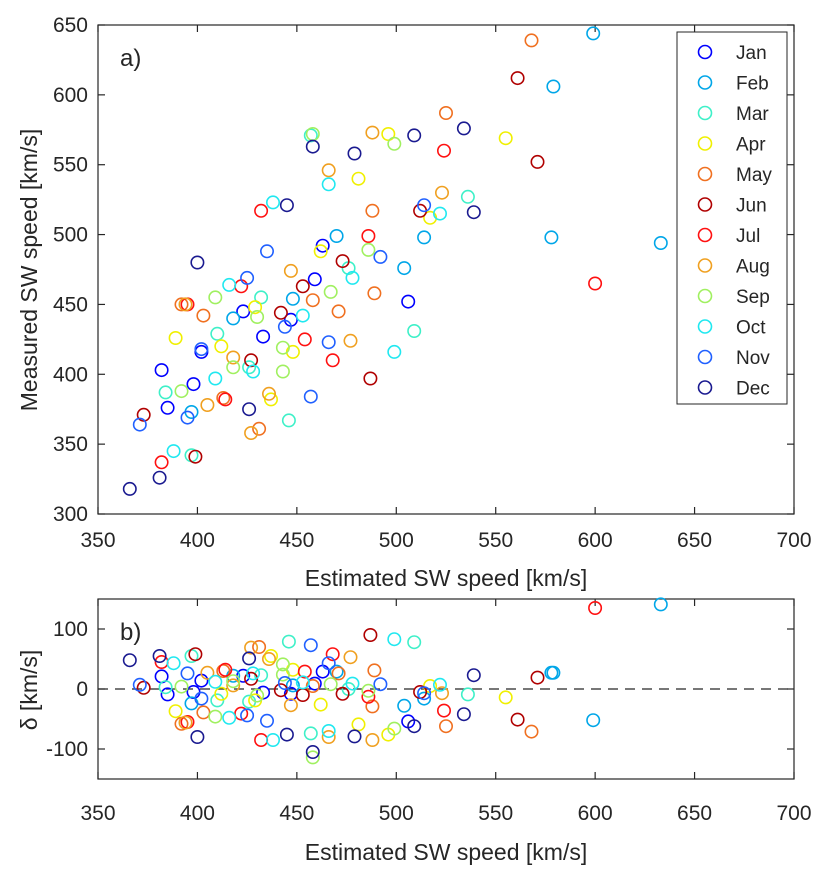 This screenshot has height=877, width=830. I want to click on legend-label-dec: Dec, so click(753, 389).